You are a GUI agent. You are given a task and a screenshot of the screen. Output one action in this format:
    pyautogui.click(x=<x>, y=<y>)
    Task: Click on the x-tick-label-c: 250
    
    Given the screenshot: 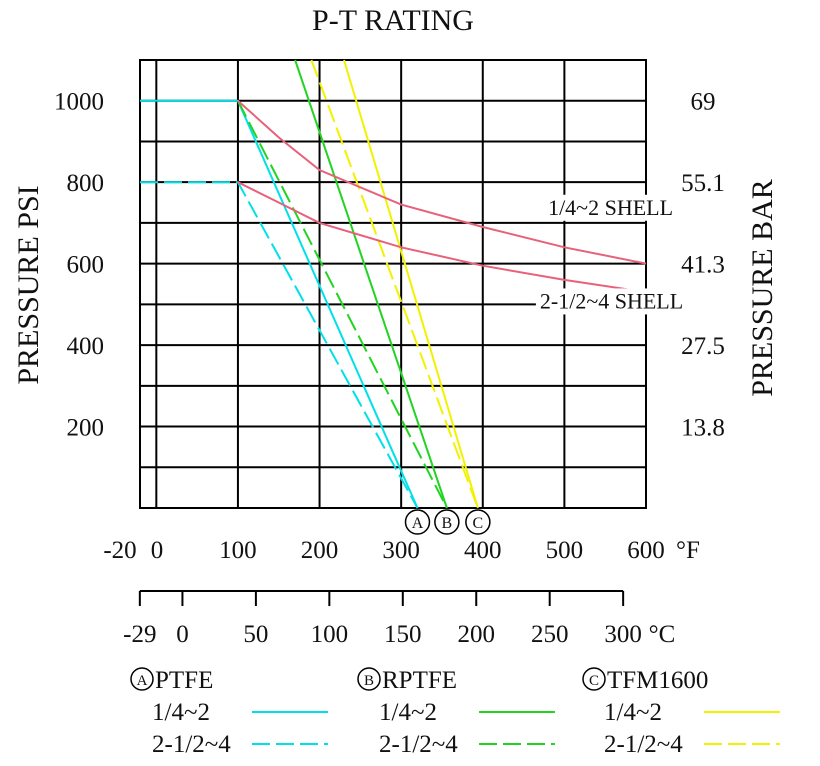 What is the action you would take?
    pyautogui.click(x=550, y=634)
    